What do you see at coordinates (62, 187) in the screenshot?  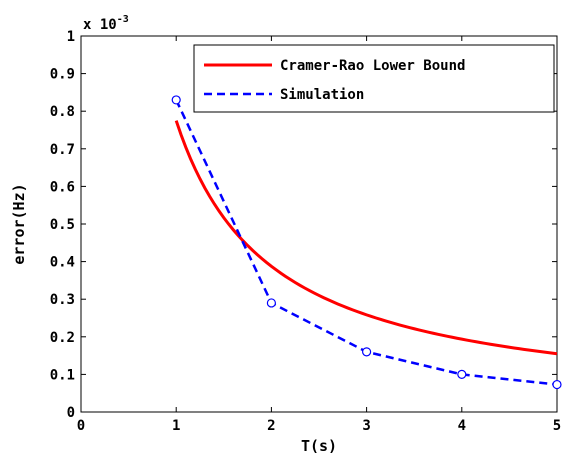 I see `y-tick-label: 0.6` at bounding box center [62, 187].